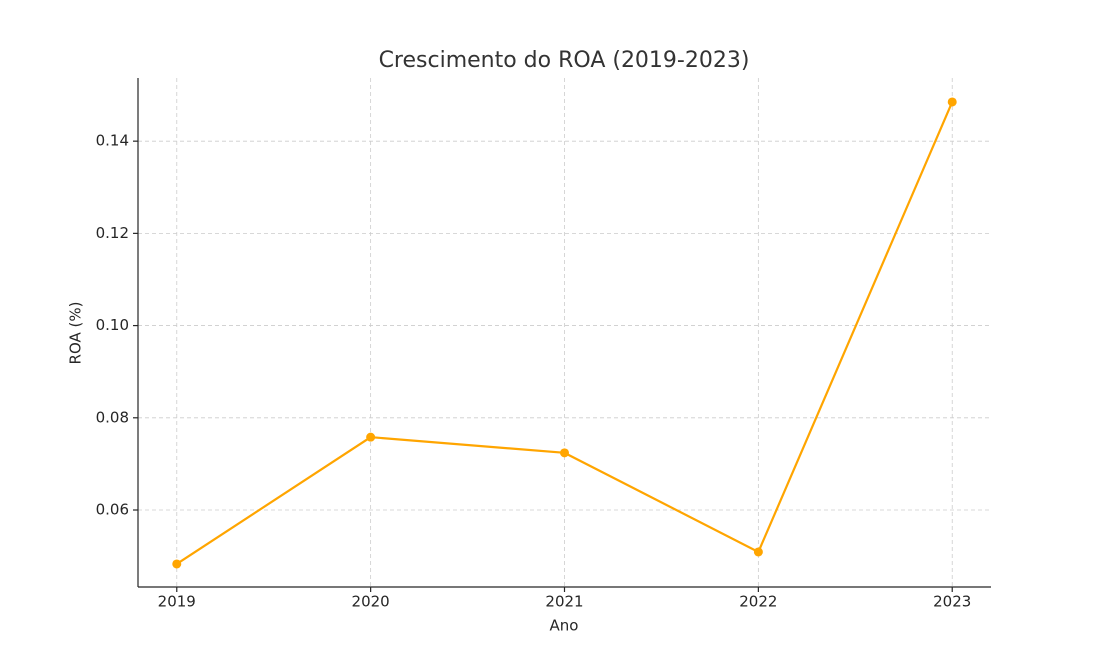 This screenshot has width=1102, height=661. Describe the element at coordinates (564, 602) in the screenshot. I see `x-tick-label: 2021` at that location.